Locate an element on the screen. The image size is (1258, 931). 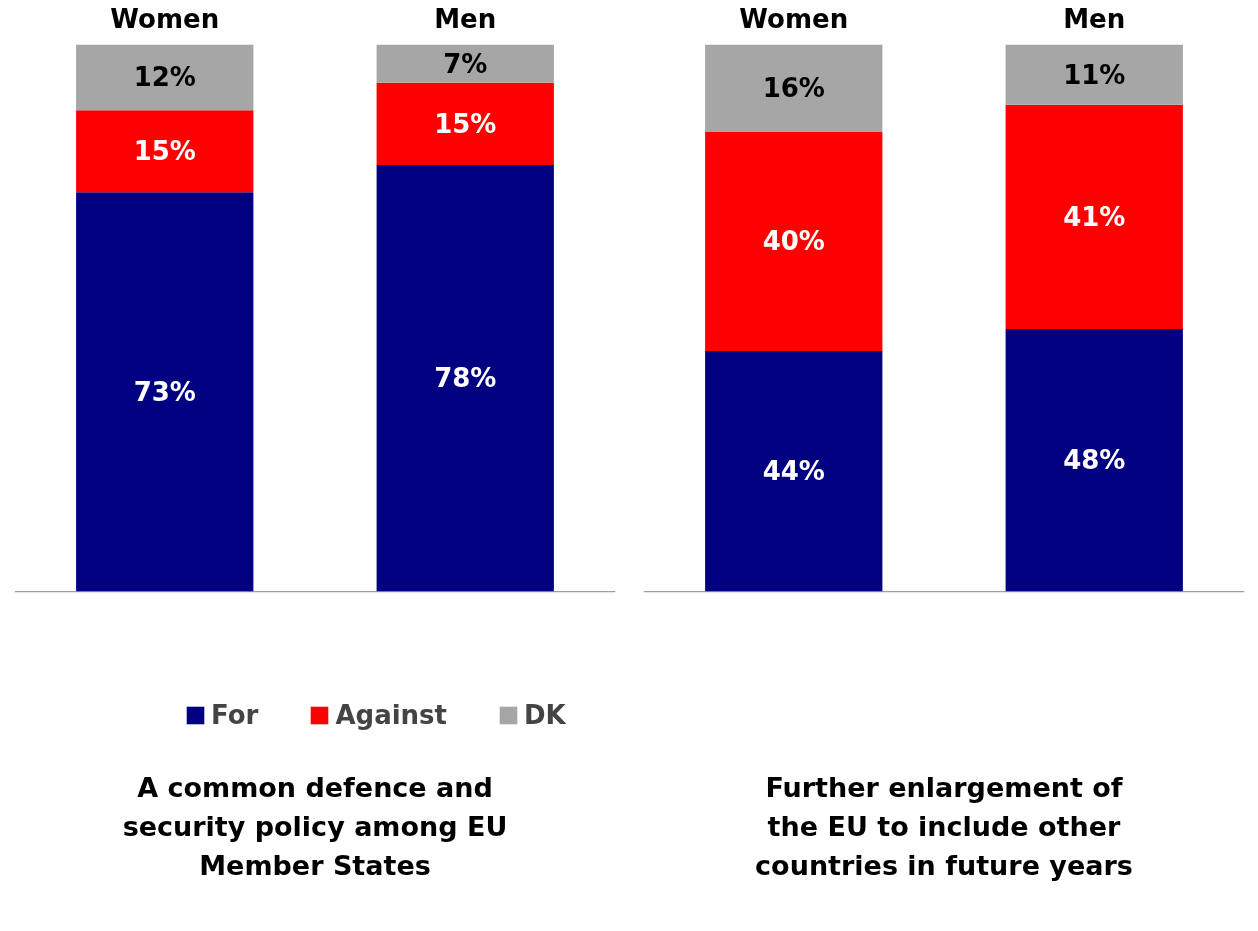
data-label: 44% is located at coordinates (793, 471).